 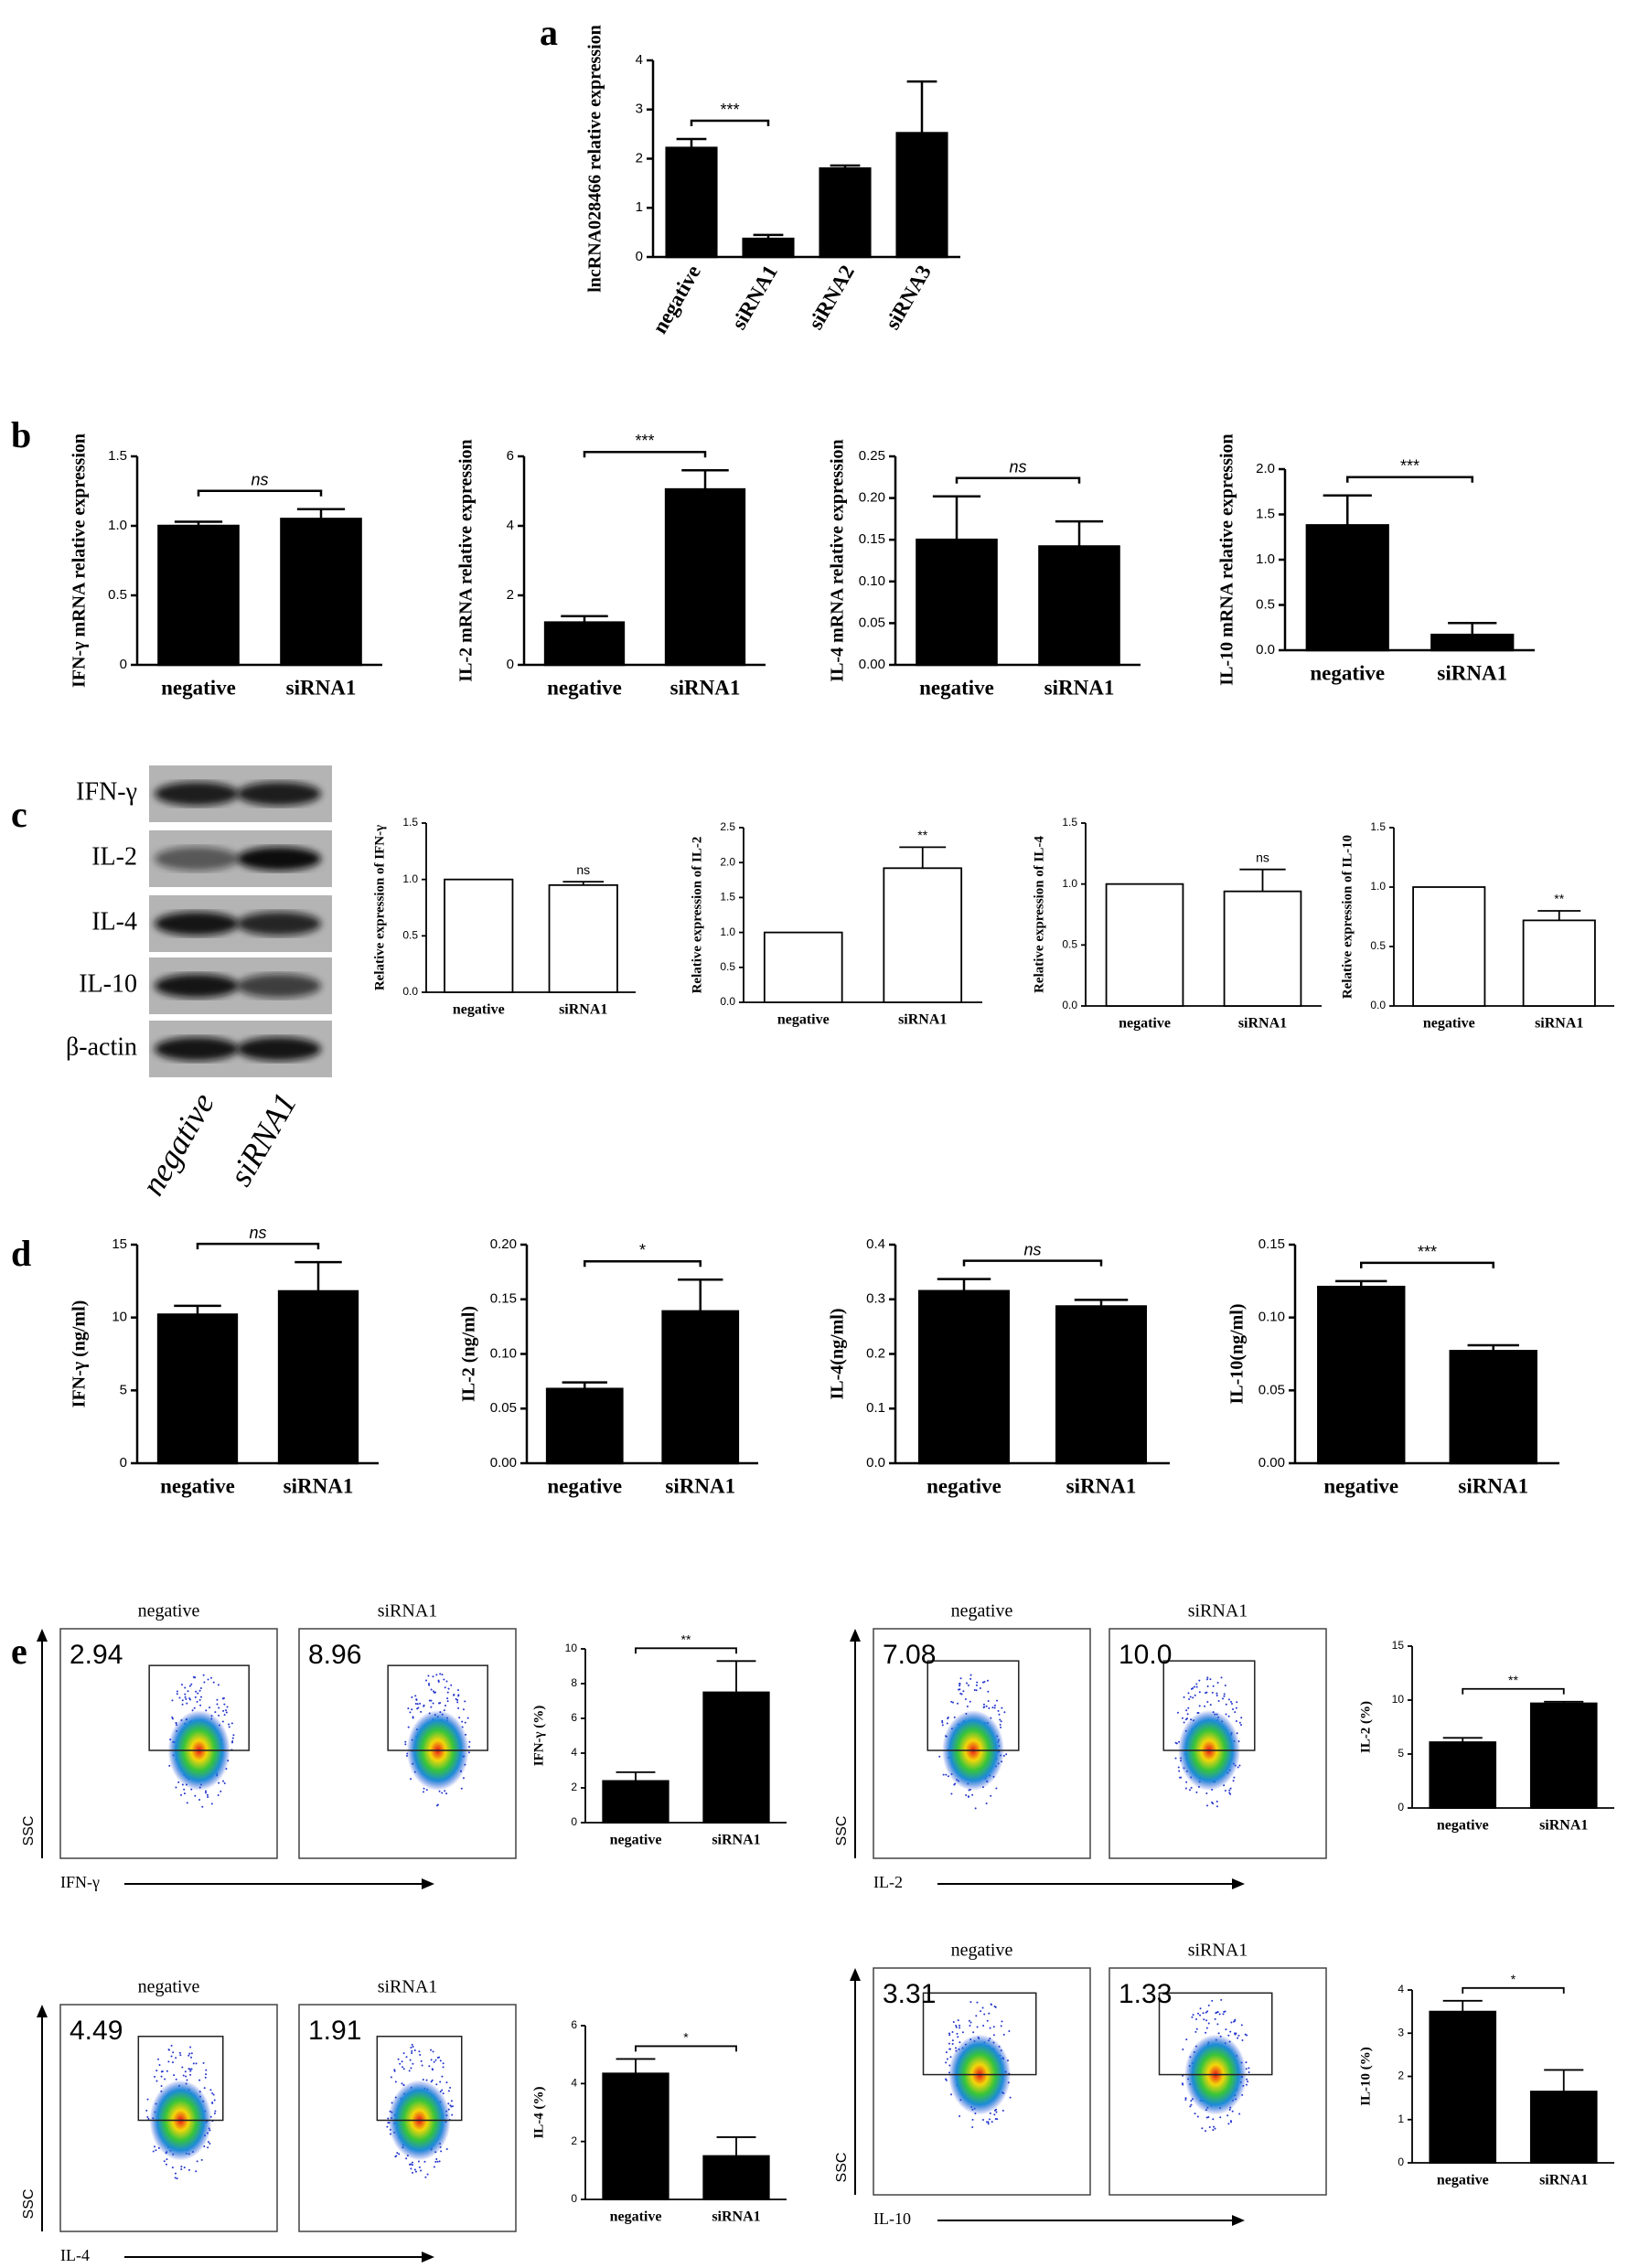 What do you see at coordinates (259, 480) in the screenshot?
I see `significance-label: ns` at bounding box center [259, 480].